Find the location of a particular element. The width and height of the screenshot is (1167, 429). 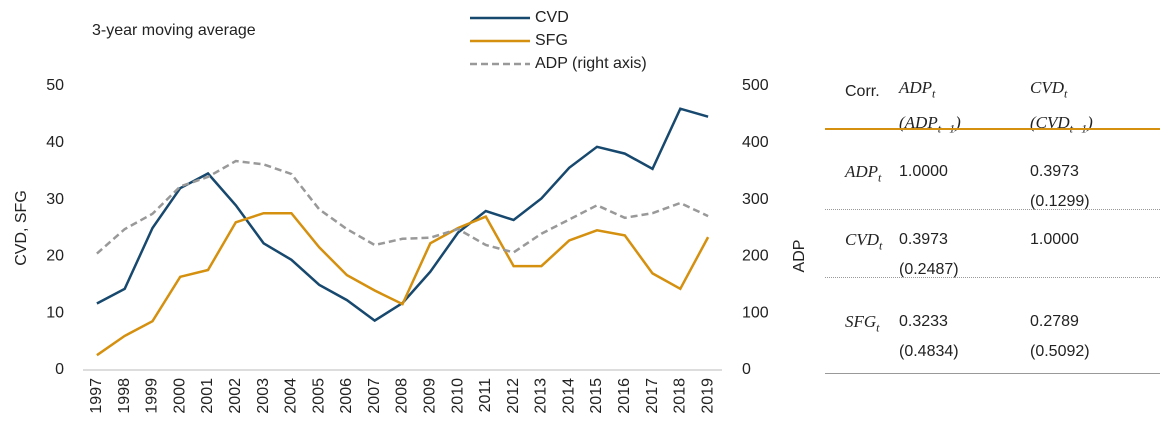

cell-line: (0.2487) is located at coordinates (929, 269).